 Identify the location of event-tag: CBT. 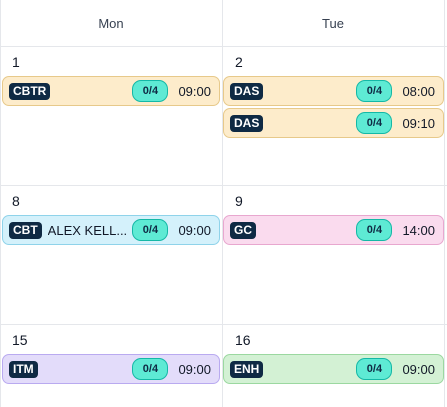
(25, 230).